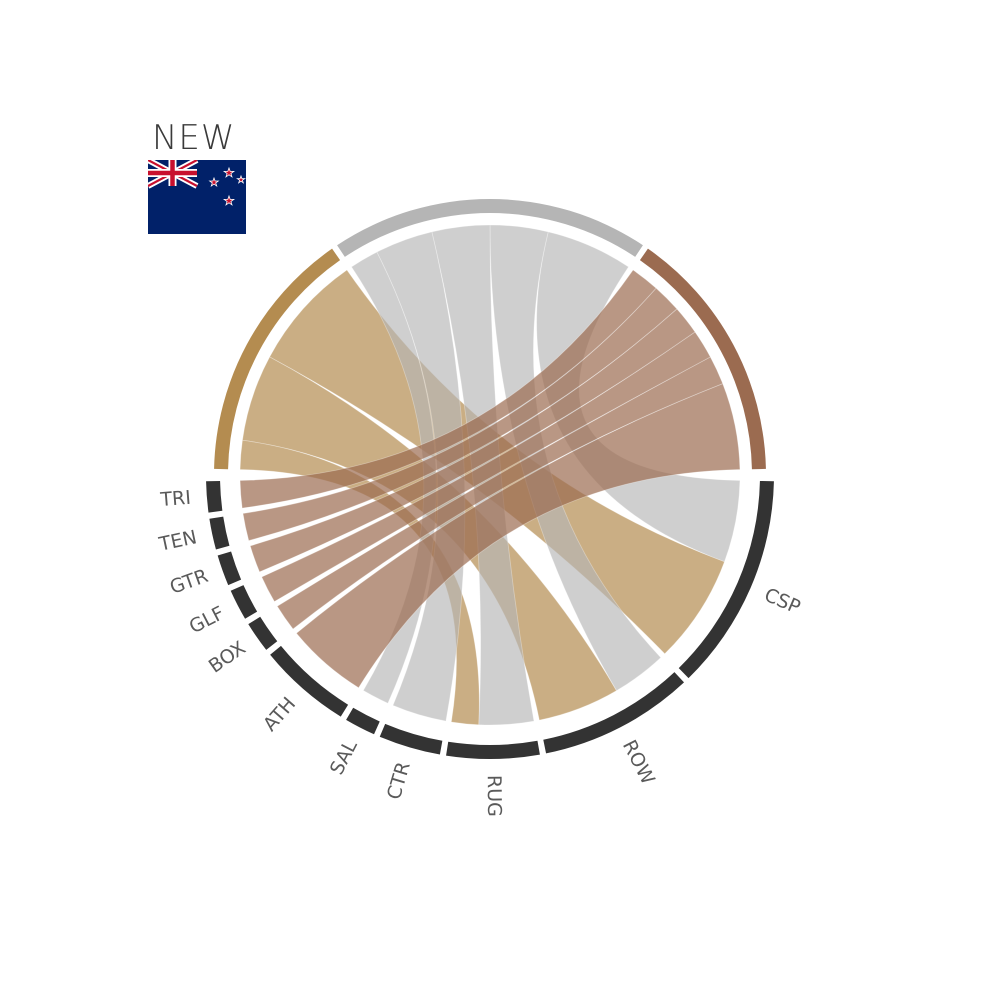 This screenshot has width=984, height=984. Describe the element at coordinates (214, 496) in the screenshot. I see `sport-arc-tri` at that location.